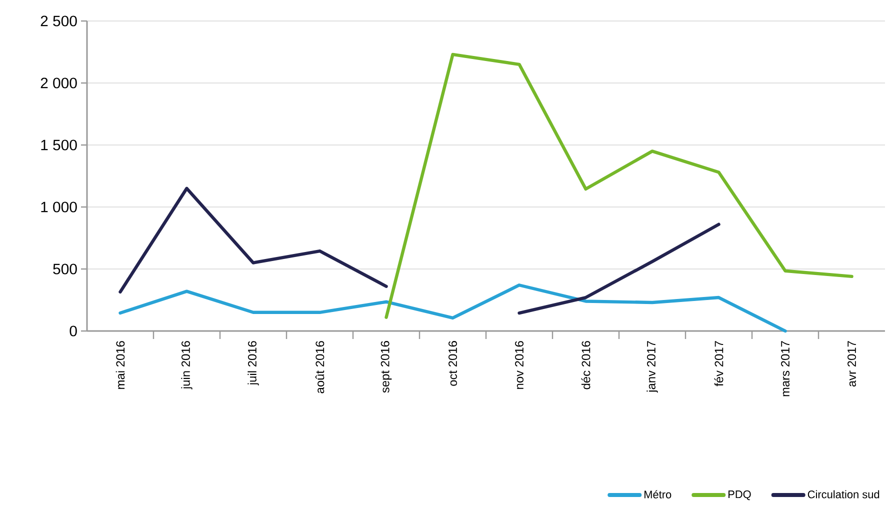 This screenshot has width=891, height=506. Describe the element at coordinates (844, 494) in the screenshot. I see `legend-label: Circulation sud` at that location.